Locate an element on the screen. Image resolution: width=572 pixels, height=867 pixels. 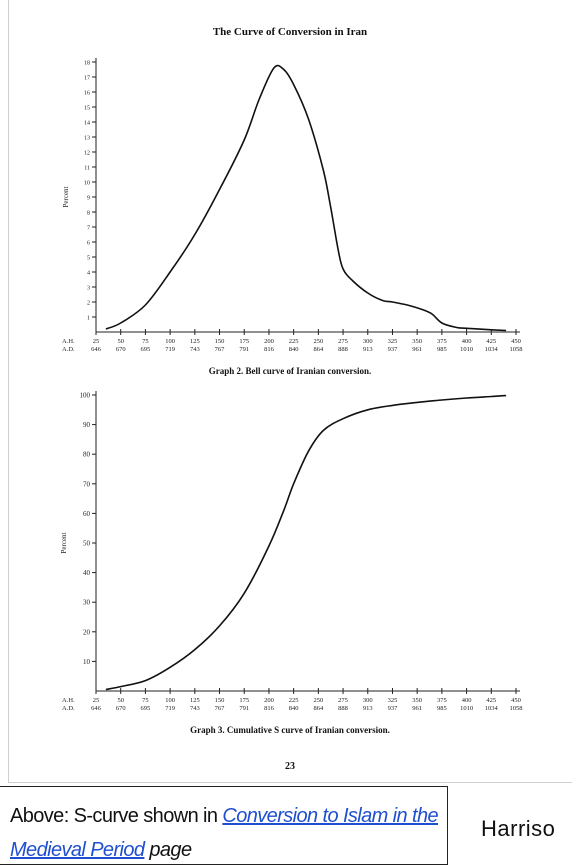
page-bottom-edge is located at coordinates (290, 782).